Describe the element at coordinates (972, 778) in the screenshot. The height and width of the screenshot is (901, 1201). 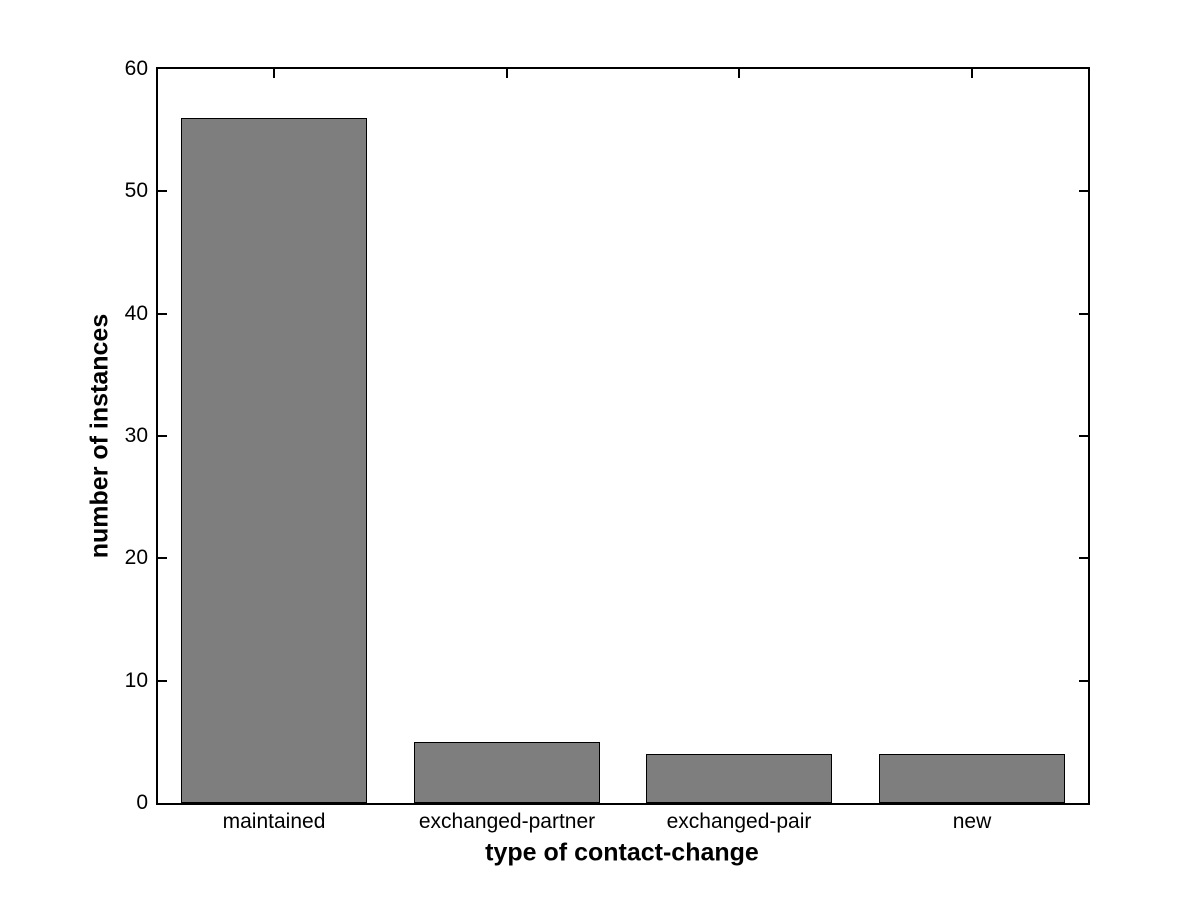
I see `bar-new` at that location.